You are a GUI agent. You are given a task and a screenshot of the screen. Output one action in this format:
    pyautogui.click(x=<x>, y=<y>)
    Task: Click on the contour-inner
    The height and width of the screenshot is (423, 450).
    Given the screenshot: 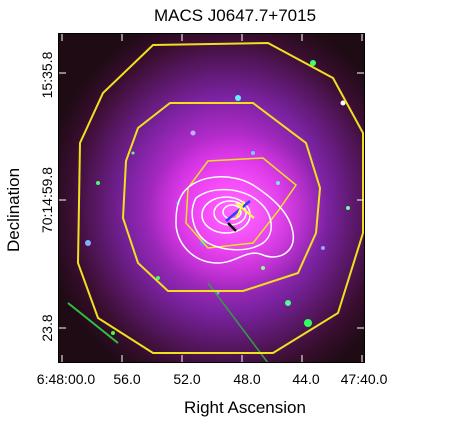 What is the action you would take?
    pyautogui.click(x=241, y=203)
    